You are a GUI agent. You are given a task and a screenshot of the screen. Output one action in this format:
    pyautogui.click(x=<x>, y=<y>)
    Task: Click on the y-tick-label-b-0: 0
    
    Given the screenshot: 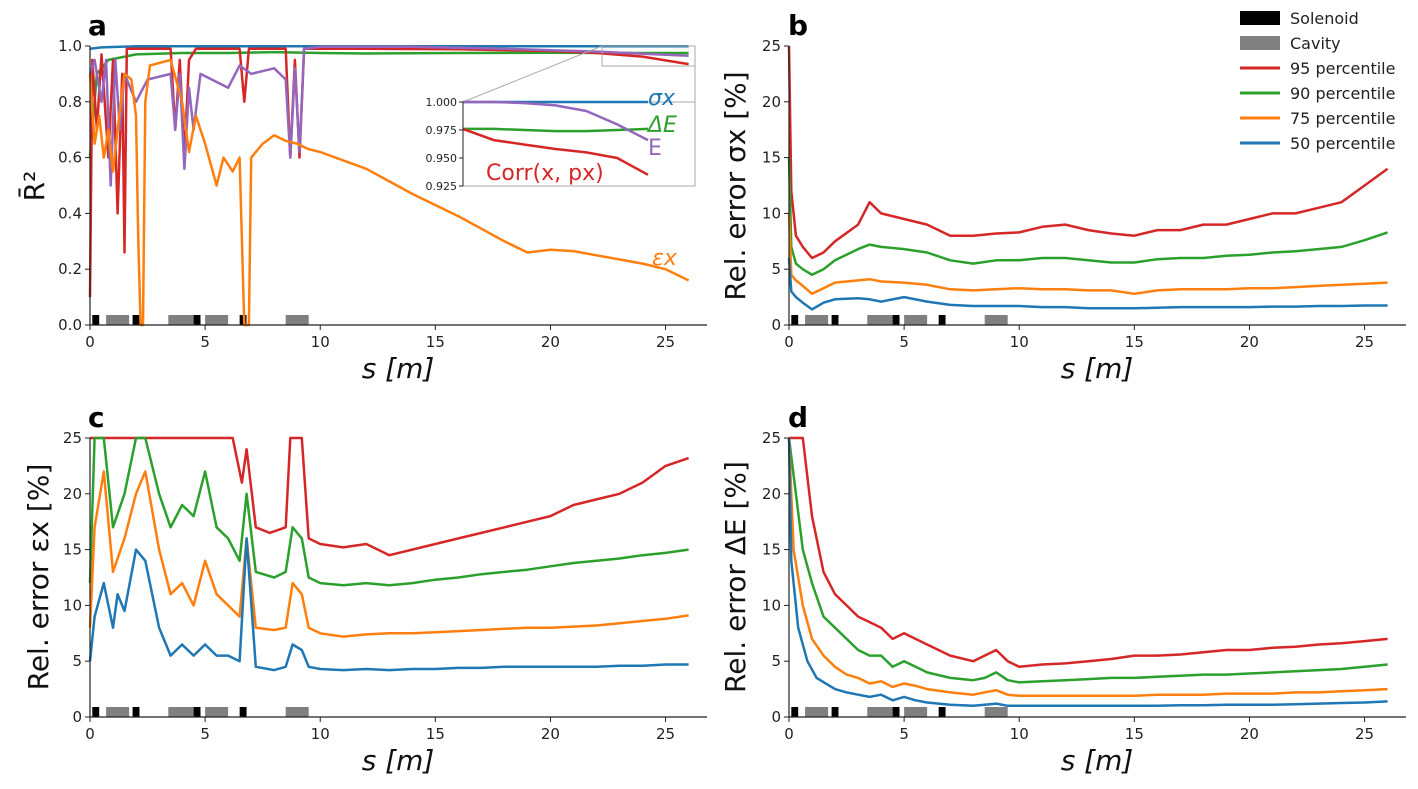 What is the action you would take?
    pyautogui.click(x=776, y=325)
    